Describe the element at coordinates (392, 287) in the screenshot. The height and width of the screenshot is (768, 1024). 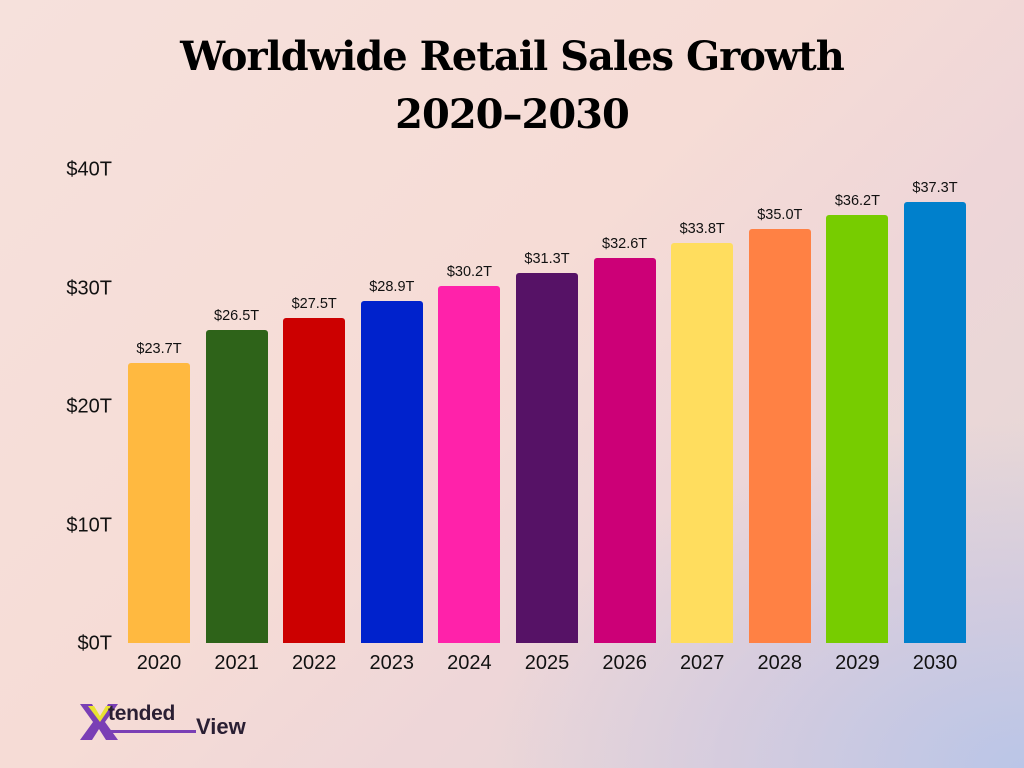
I see `bar-value-label: $28.9T` at that location.